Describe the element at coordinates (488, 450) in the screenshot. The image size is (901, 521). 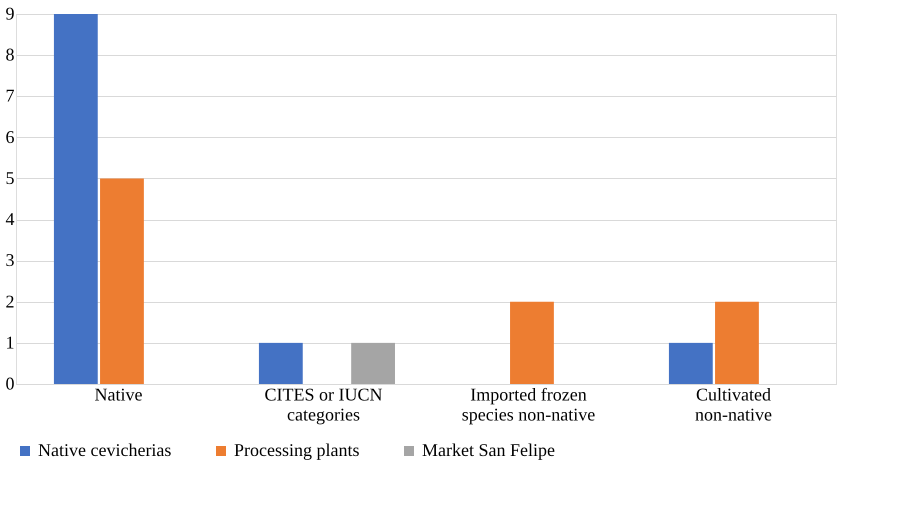
I see `legend-label: Market San Felipe` at that location.